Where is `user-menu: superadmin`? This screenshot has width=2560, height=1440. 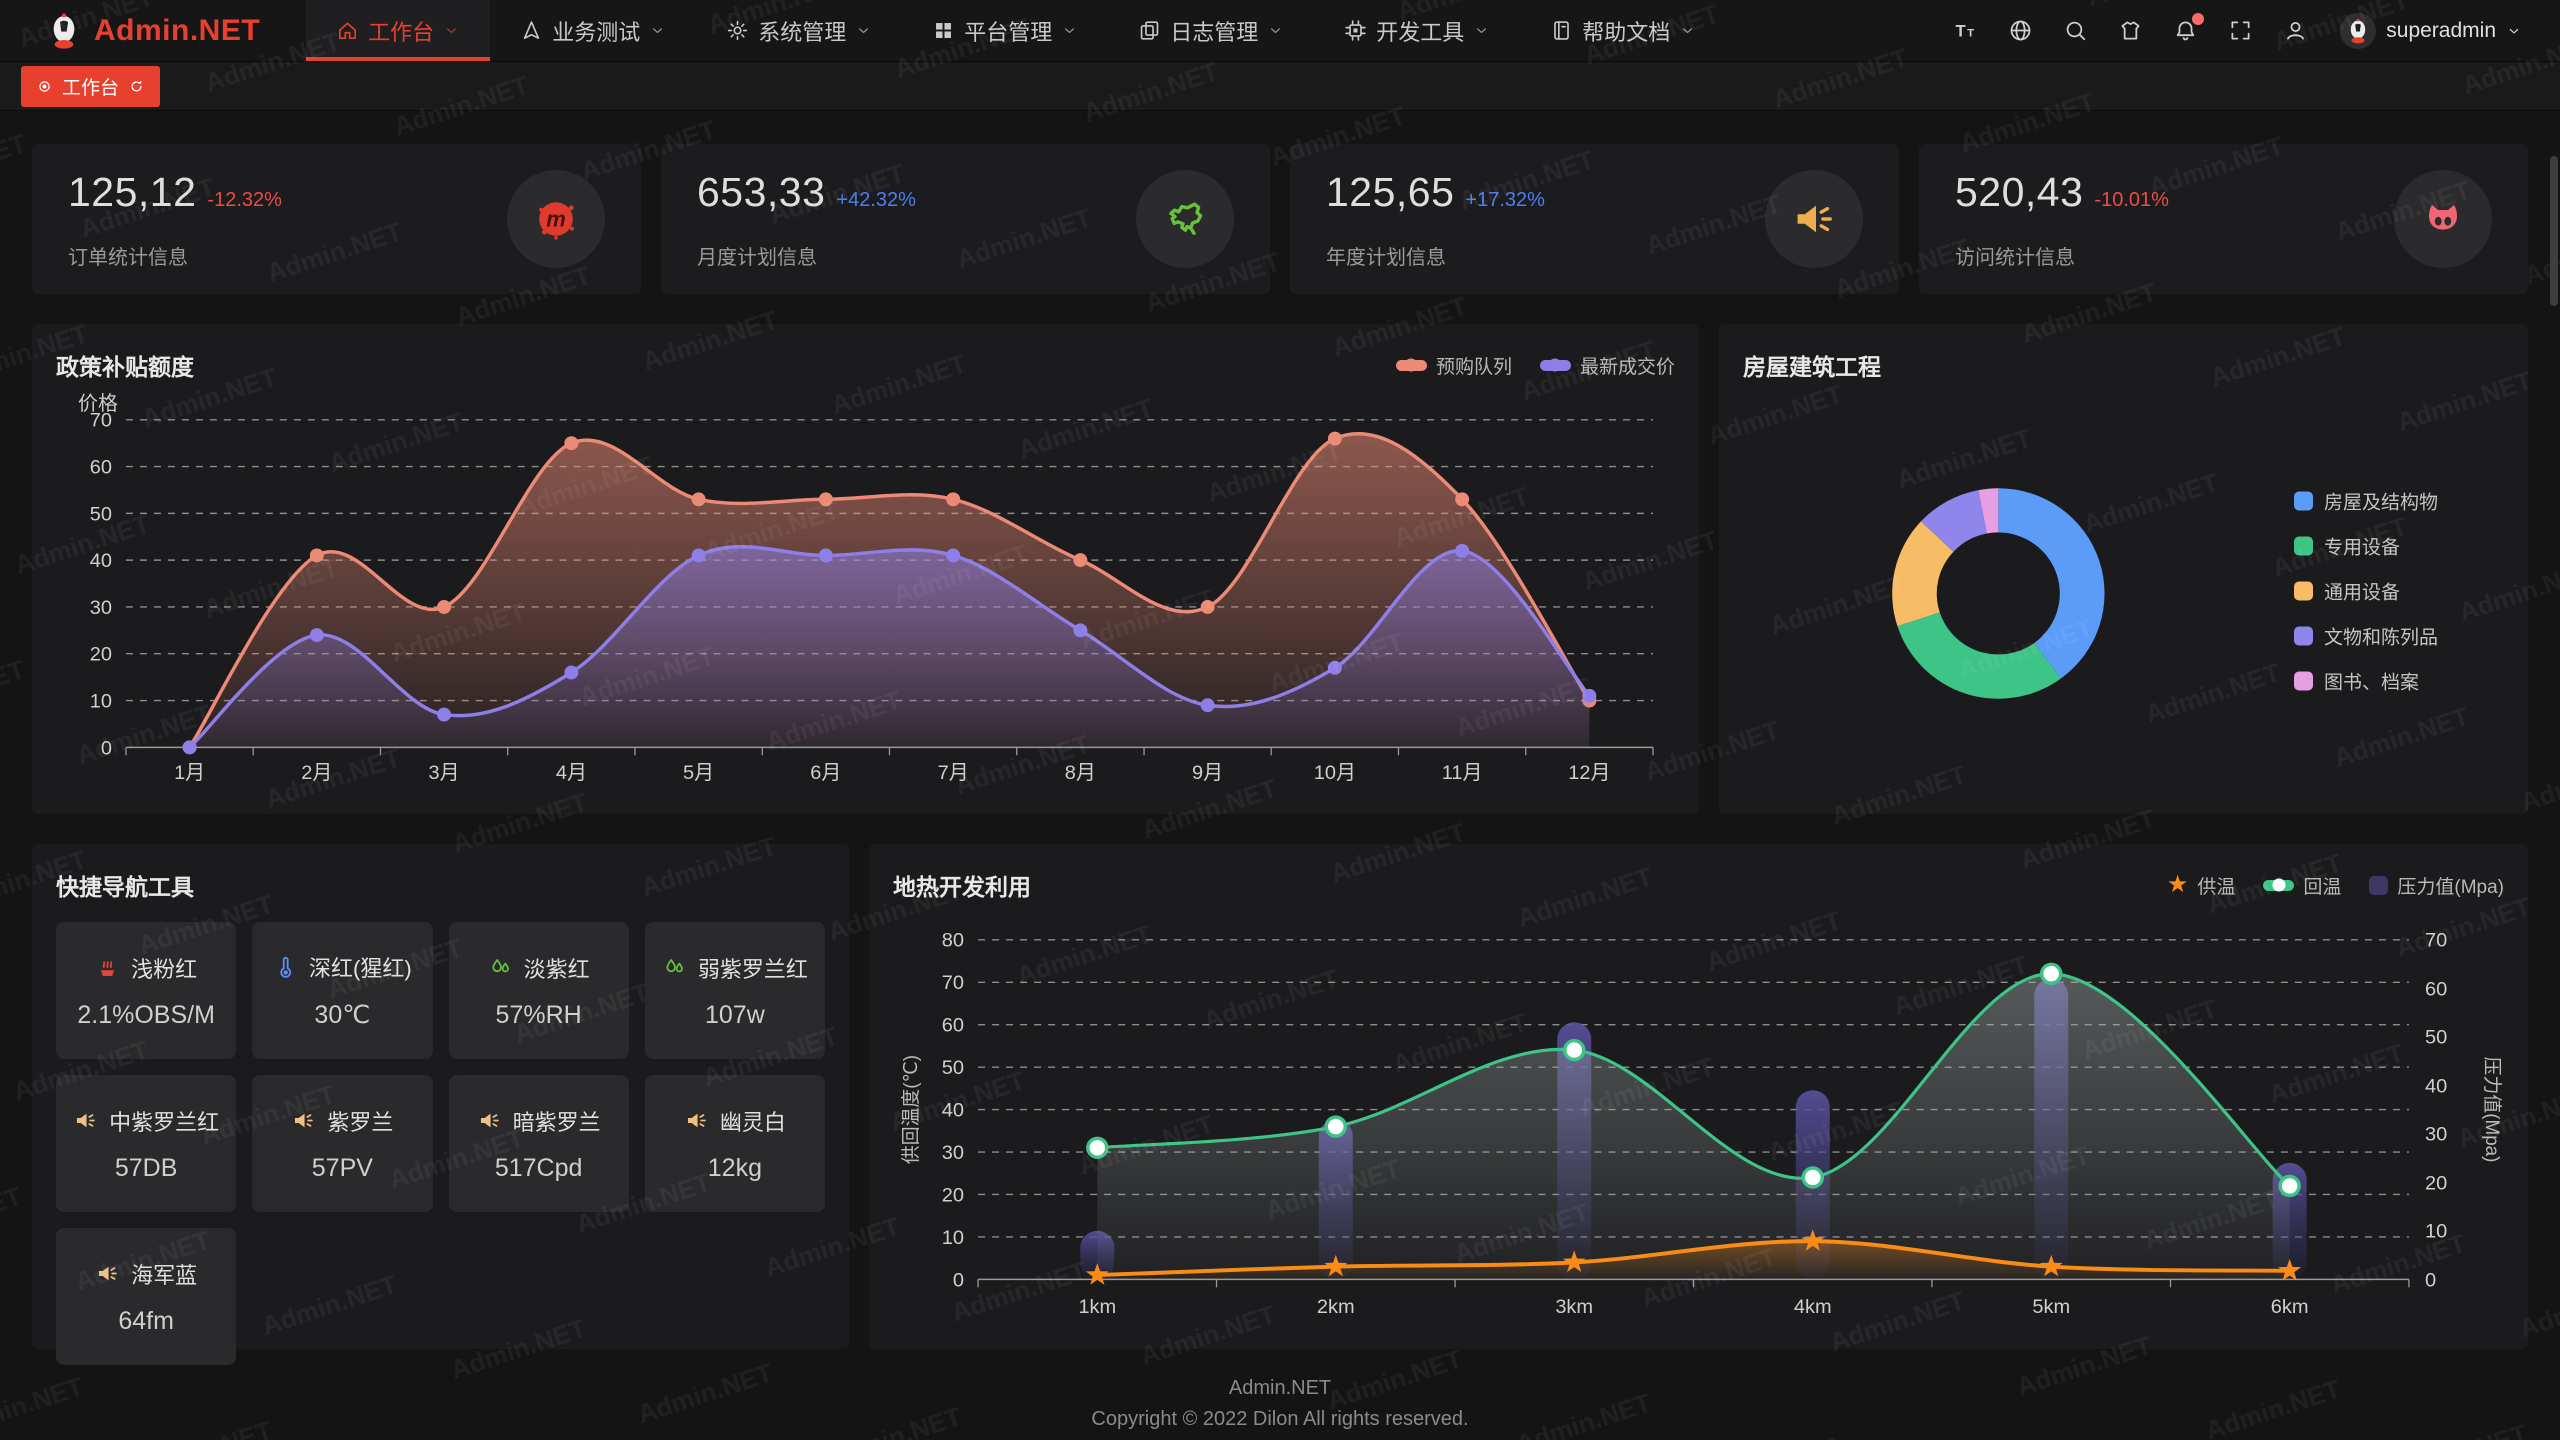
user-menu: superadmin is located at coordinates (2447, 30).